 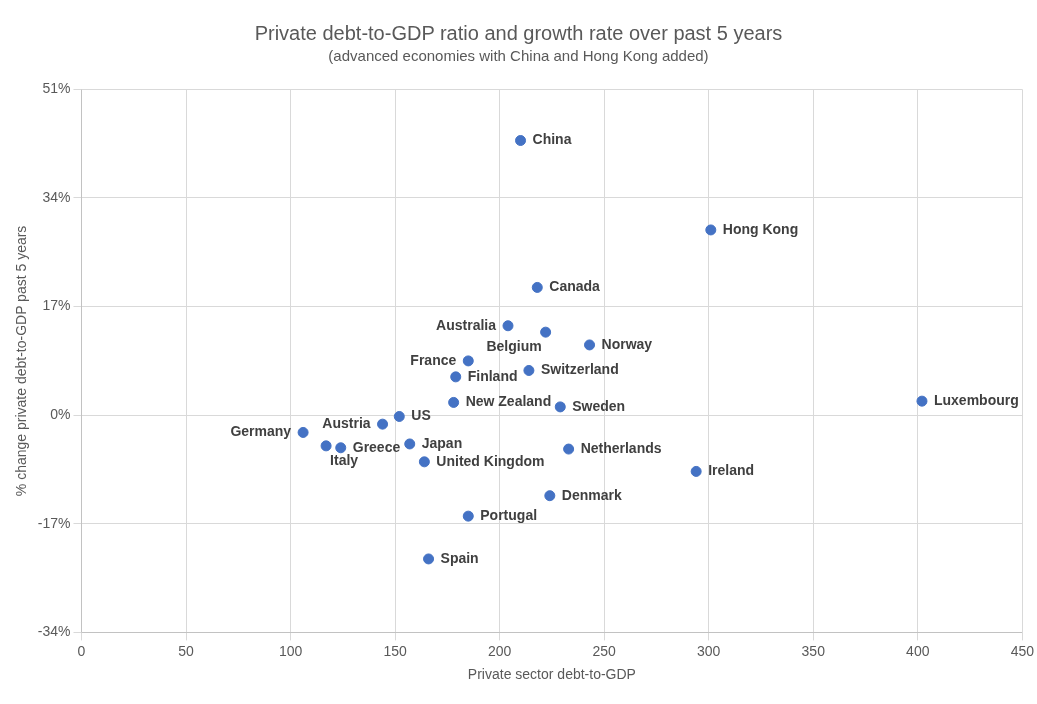 I want to click on x-axis-title: Private sector debt-to-GDP, so click(x=551, y=674).